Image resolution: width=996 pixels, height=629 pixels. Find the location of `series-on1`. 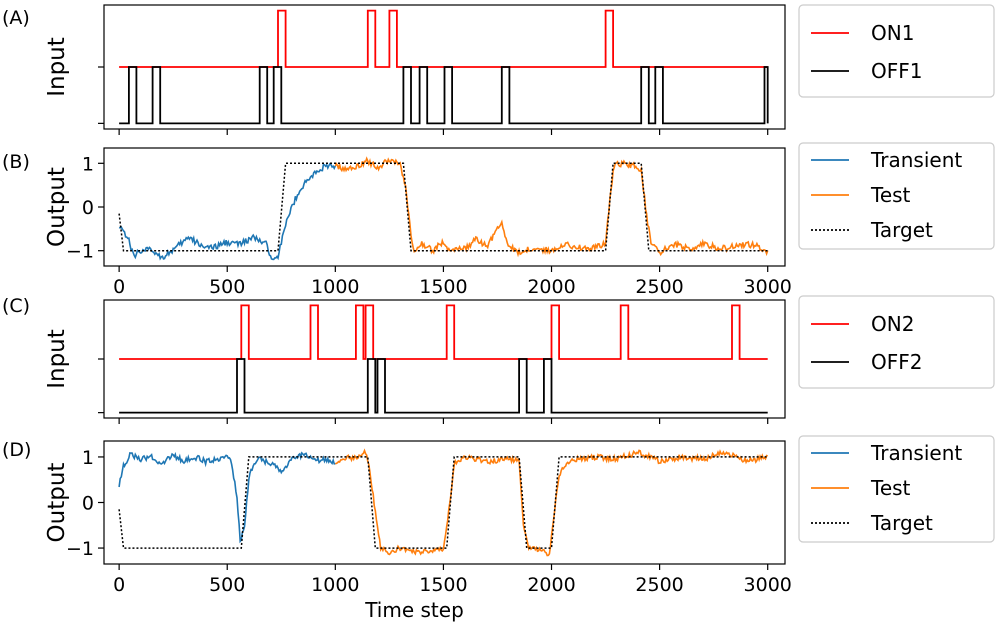

series-on1 is located at coordinates (443, 38).